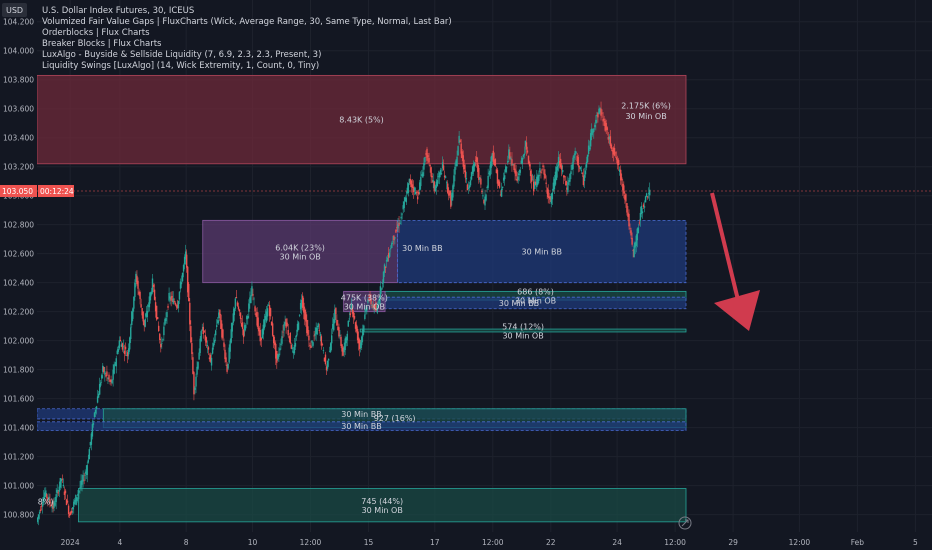 Image resolution: width=932 pixels, height=550 pixels. What do you see at coordinates (102, 44) in the screenshot?
I see `indicator-2: Breaker Blocks | Flux Charts` at bounding box center [102, 44].